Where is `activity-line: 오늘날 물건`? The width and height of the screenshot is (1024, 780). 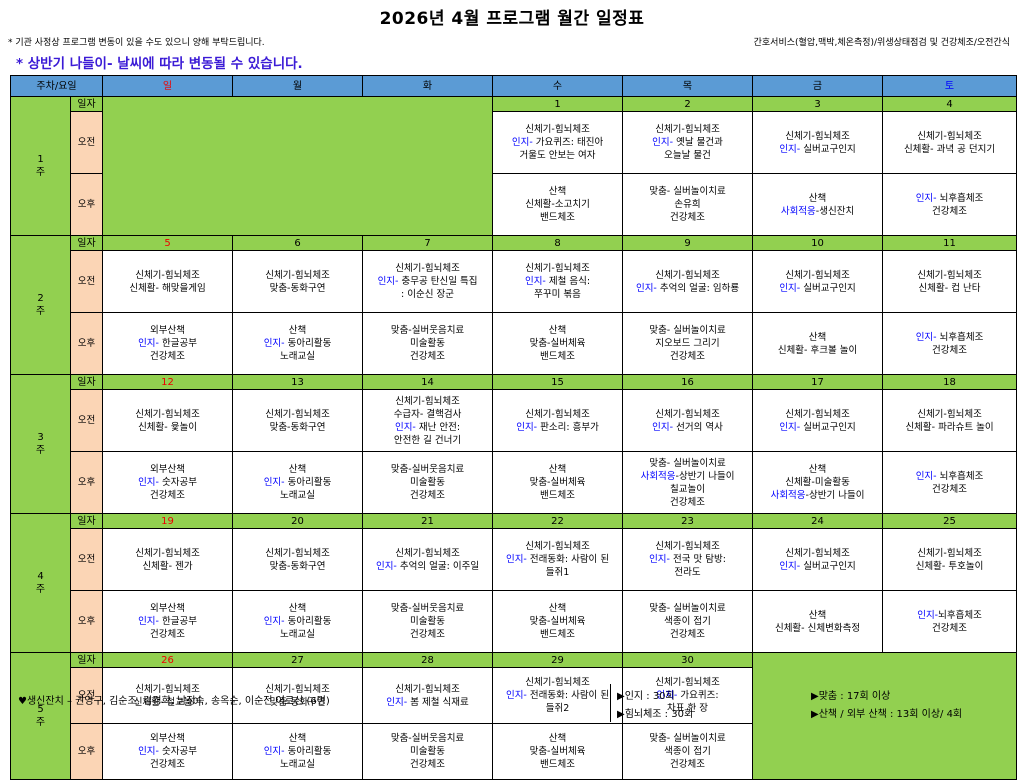 activity-line: 오늘날 물건 is located at coordinates (687, 155).